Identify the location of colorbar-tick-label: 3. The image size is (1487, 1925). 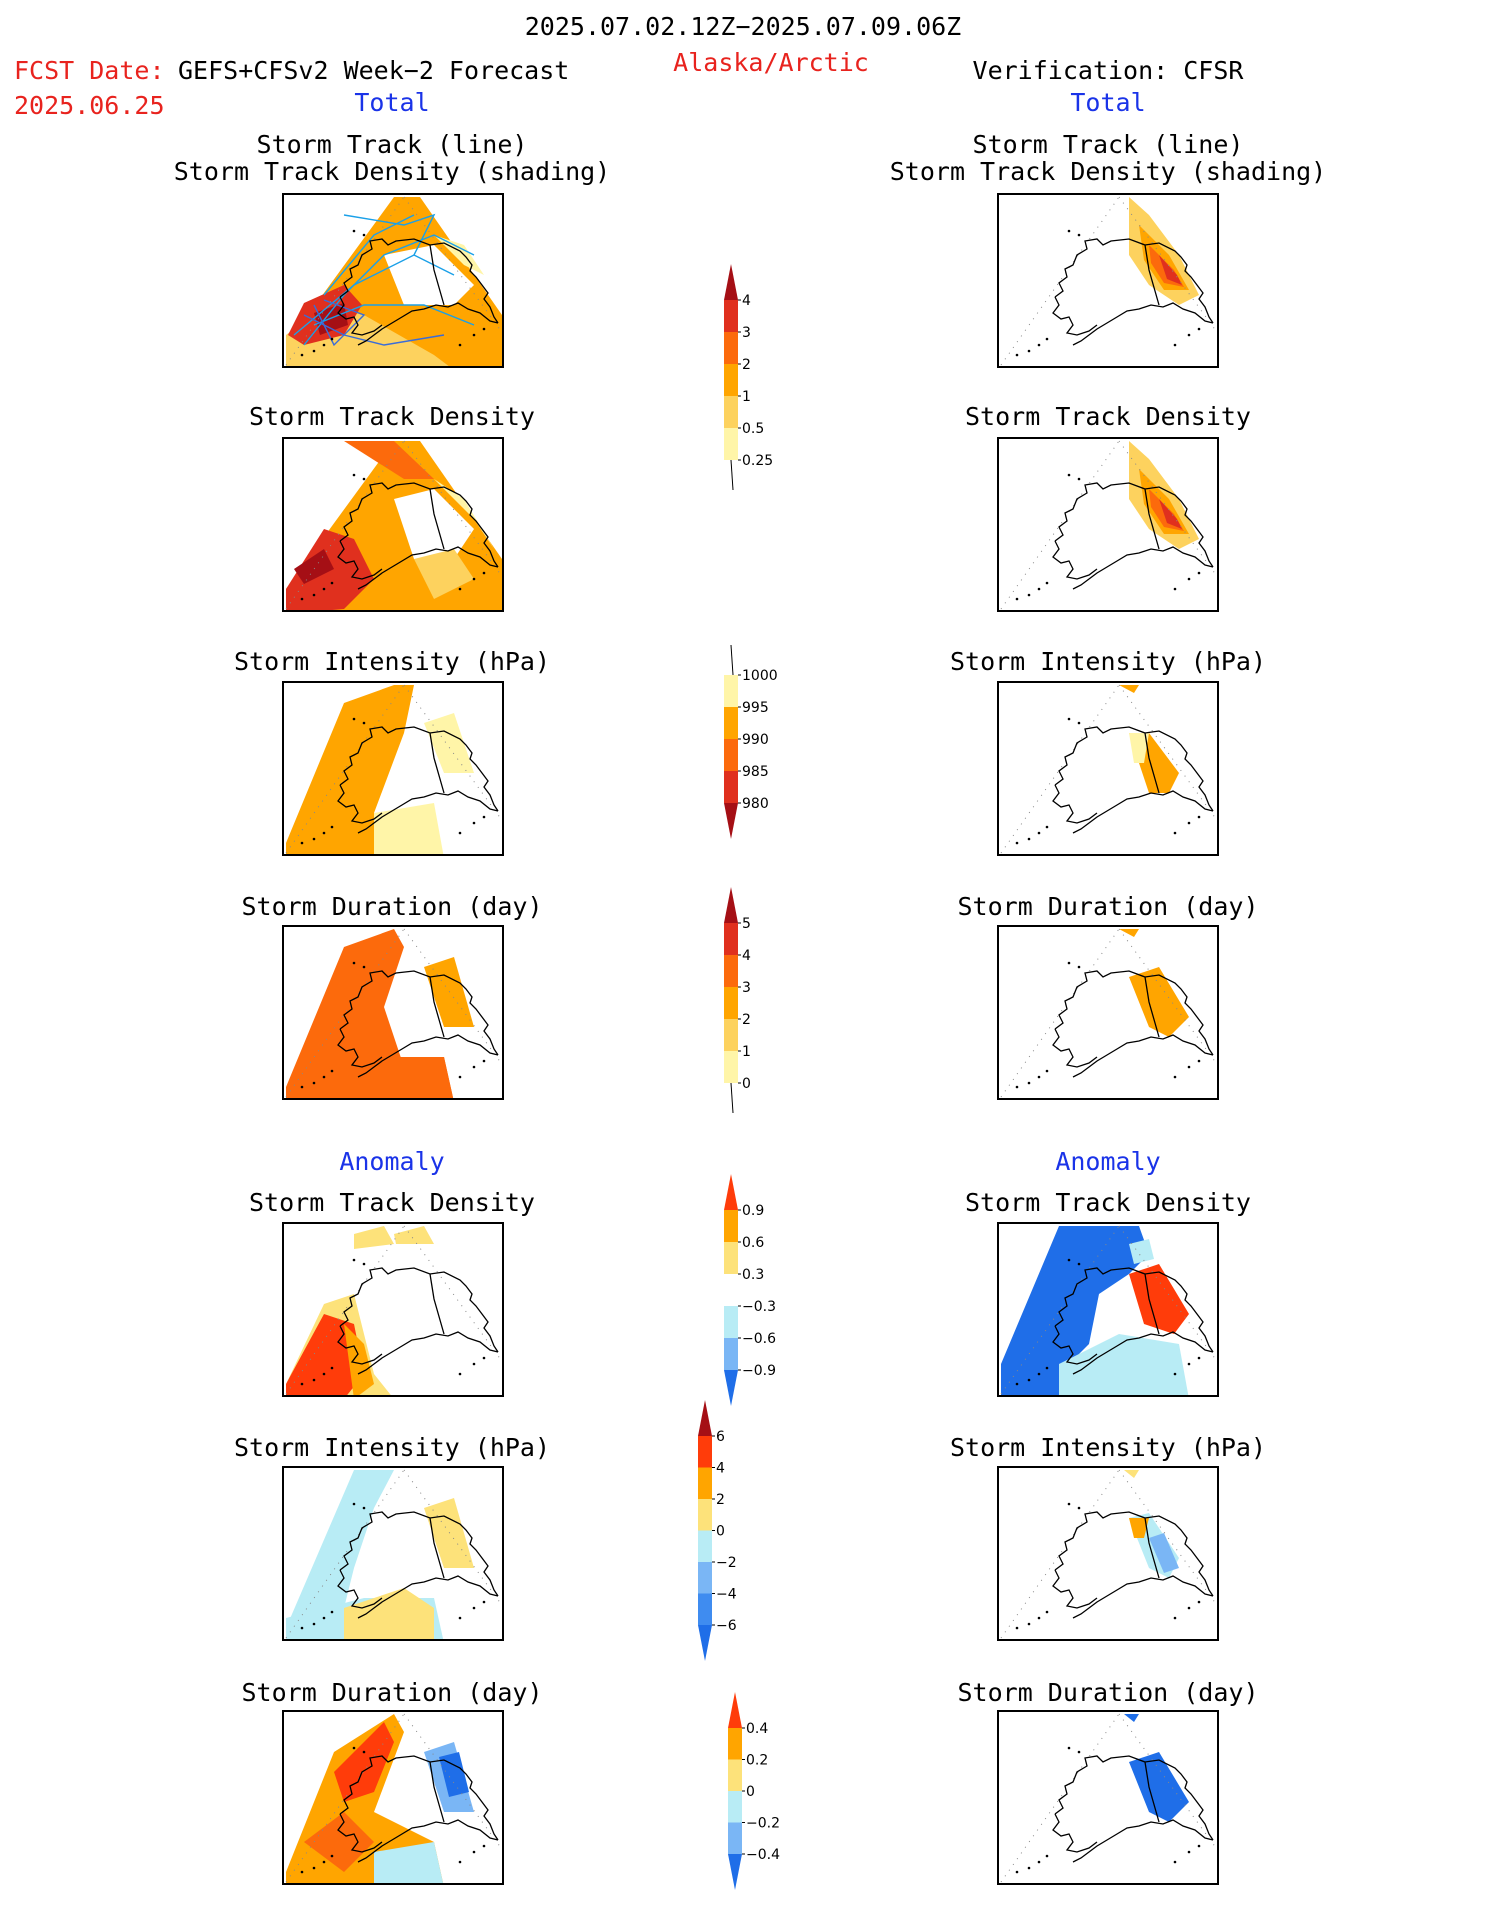
(746, 333).